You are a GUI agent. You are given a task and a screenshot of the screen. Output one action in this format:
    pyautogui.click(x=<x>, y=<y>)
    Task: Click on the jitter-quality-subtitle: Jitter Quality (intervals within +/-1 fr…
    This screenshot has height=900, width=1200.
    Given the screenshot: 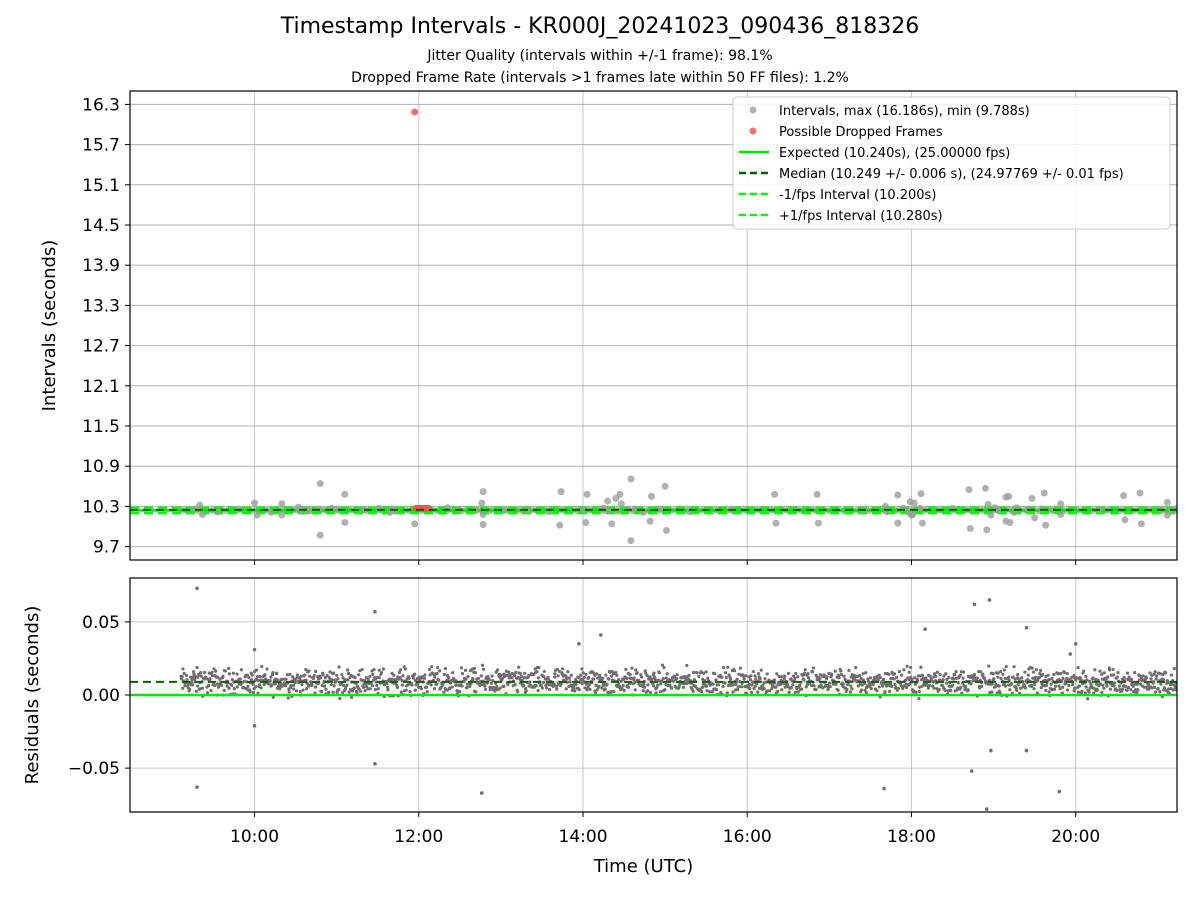 What is the action you would take?
    pyautogui.click(x=600, y=56)
    